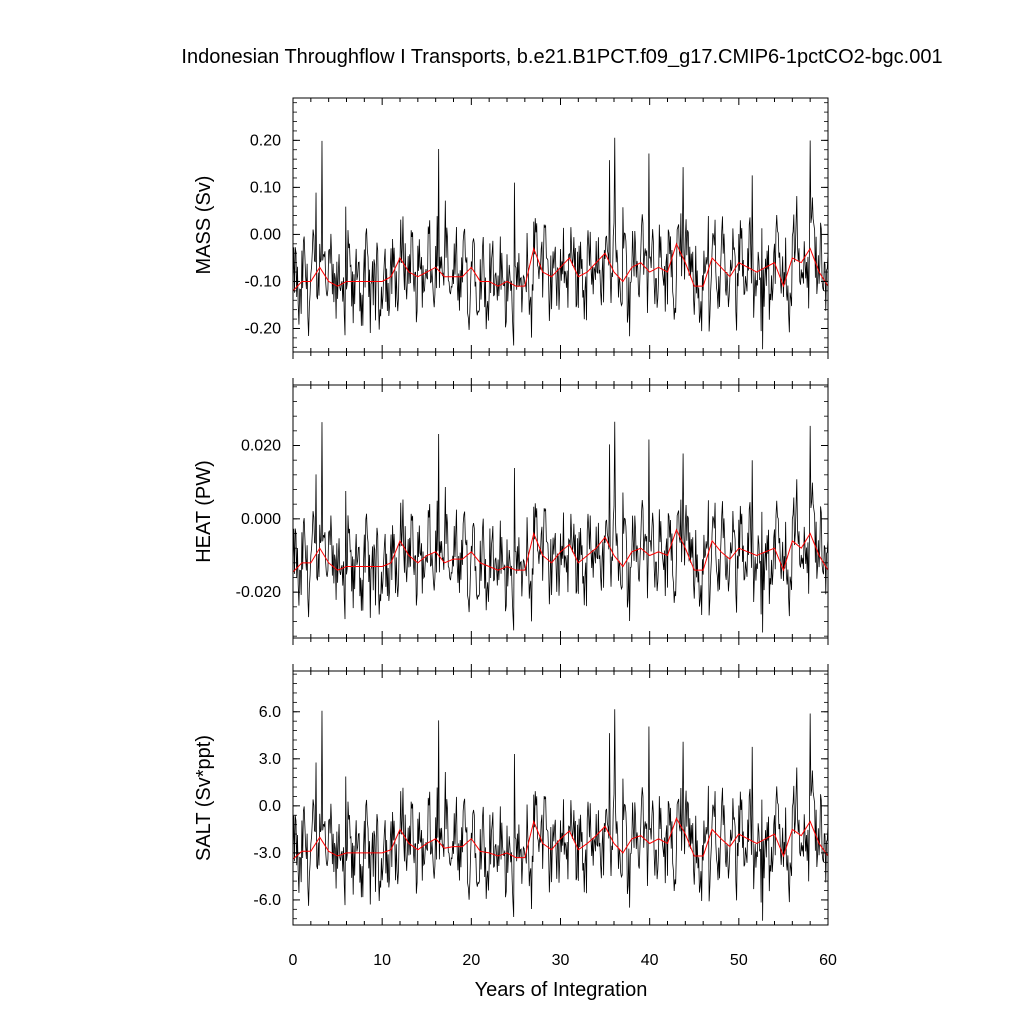 This screenshot has width=1024, height=1024. Describe the element at coordinates (204, 511) in the screenshot. I see `y-axis-label: HEAT (PW)` at that location.